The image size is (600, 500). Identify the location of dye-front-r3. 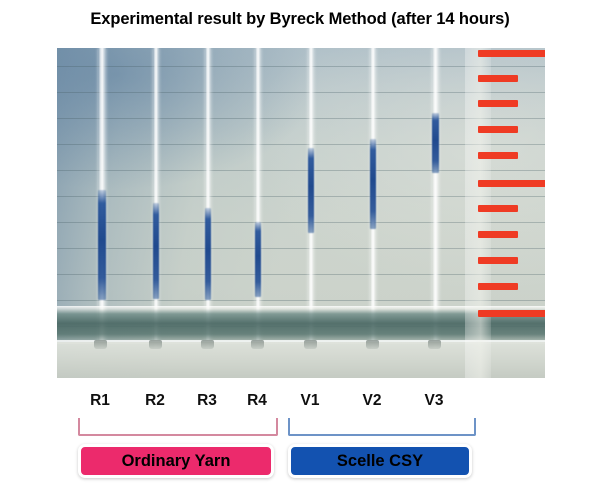
(208, 254).